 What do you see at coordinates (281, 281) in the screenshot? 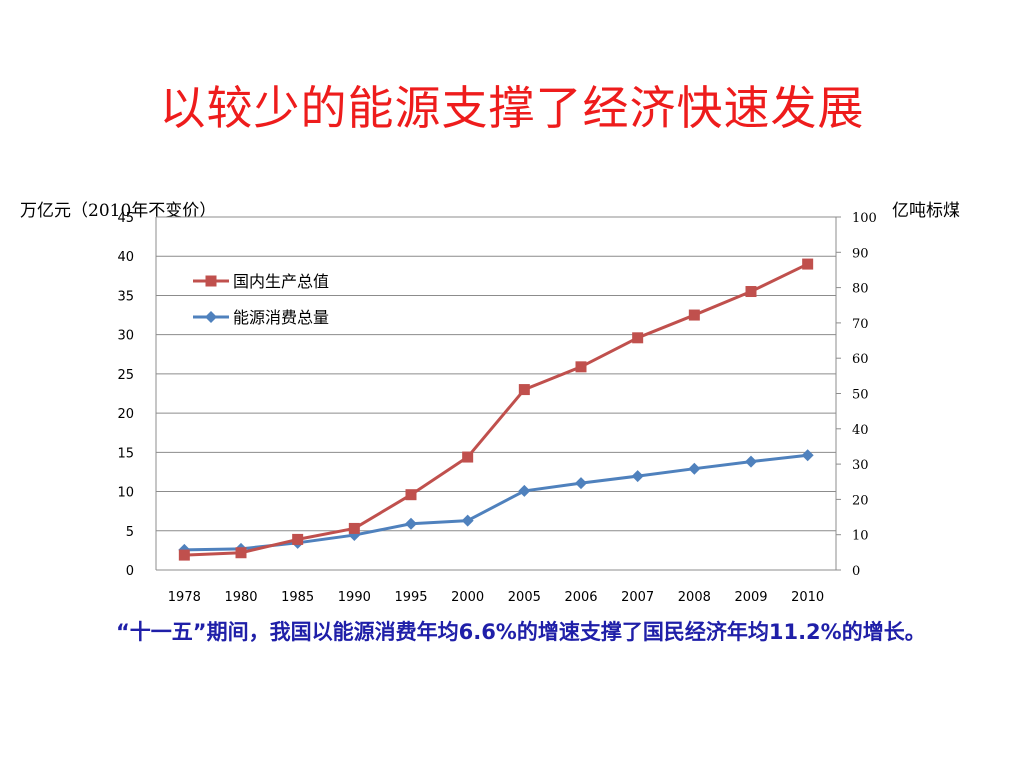
I see `legend-label: 国内生产总值` at bounding box center [281, 281].